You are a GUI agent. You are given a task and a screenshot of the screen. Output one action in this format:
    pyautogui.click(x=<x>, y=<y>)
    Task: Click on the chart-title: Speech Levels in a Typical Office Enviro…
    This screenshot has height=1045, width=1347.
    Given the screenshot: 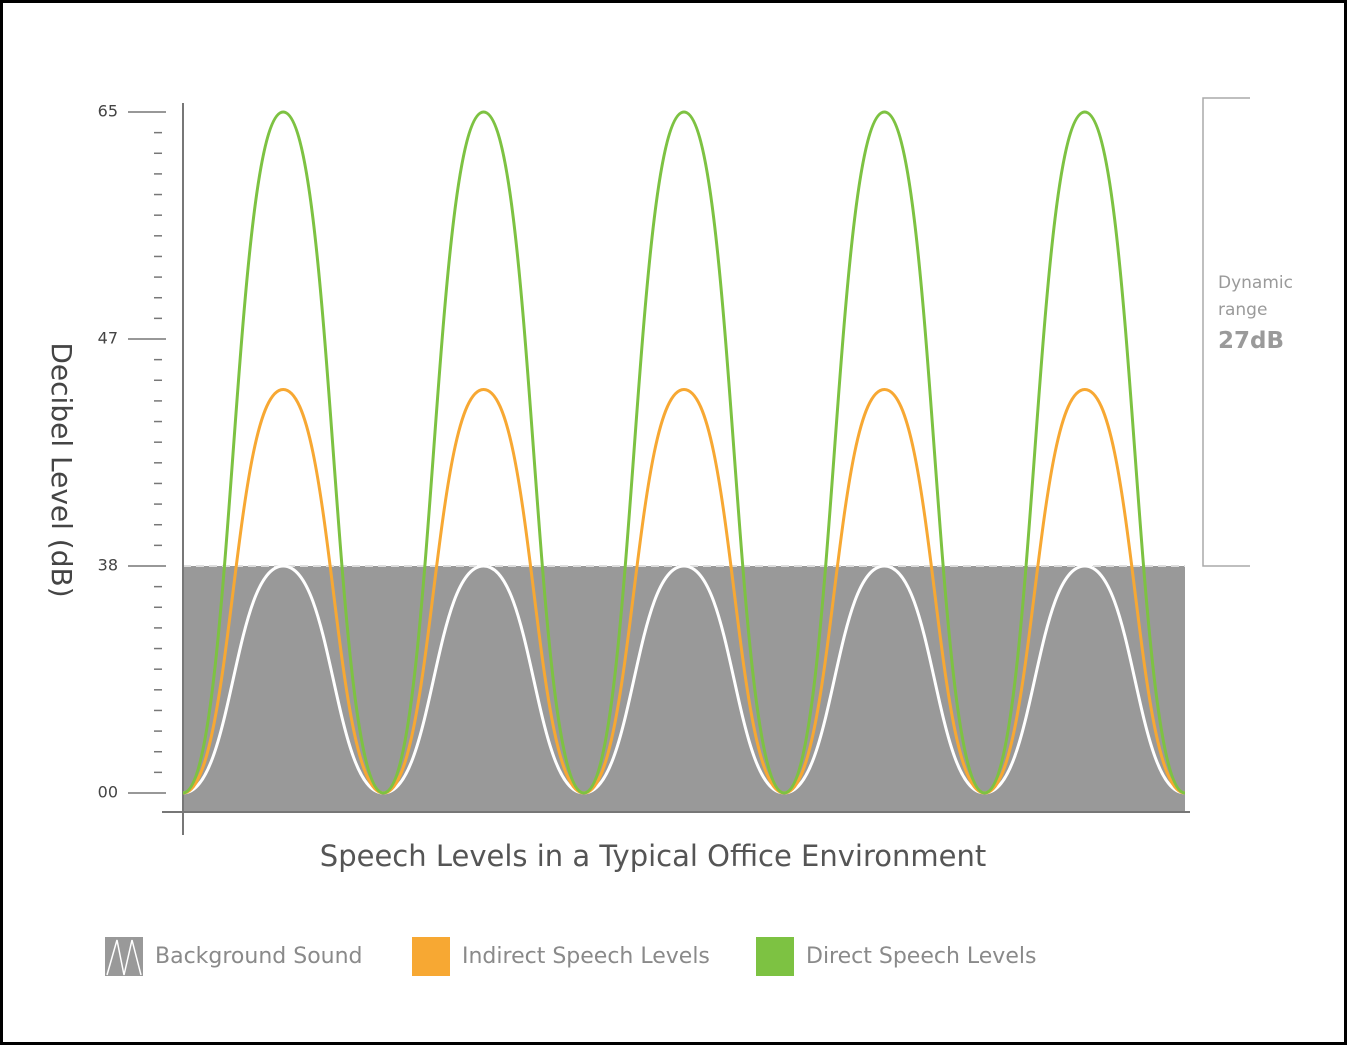 What is the action you would take?
    pyautogui.click(x=653, y=856)
    